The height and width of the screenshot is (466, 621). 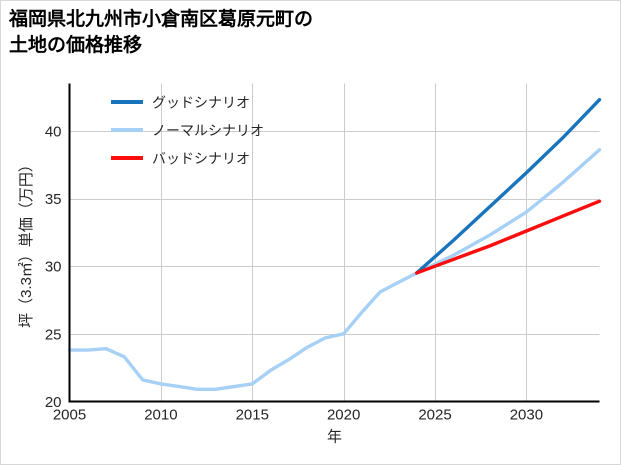 What do you see at coordinates (53, 199) in the screenshot?
I see `y-tick-label: 35` at bounding box center [53, 199].